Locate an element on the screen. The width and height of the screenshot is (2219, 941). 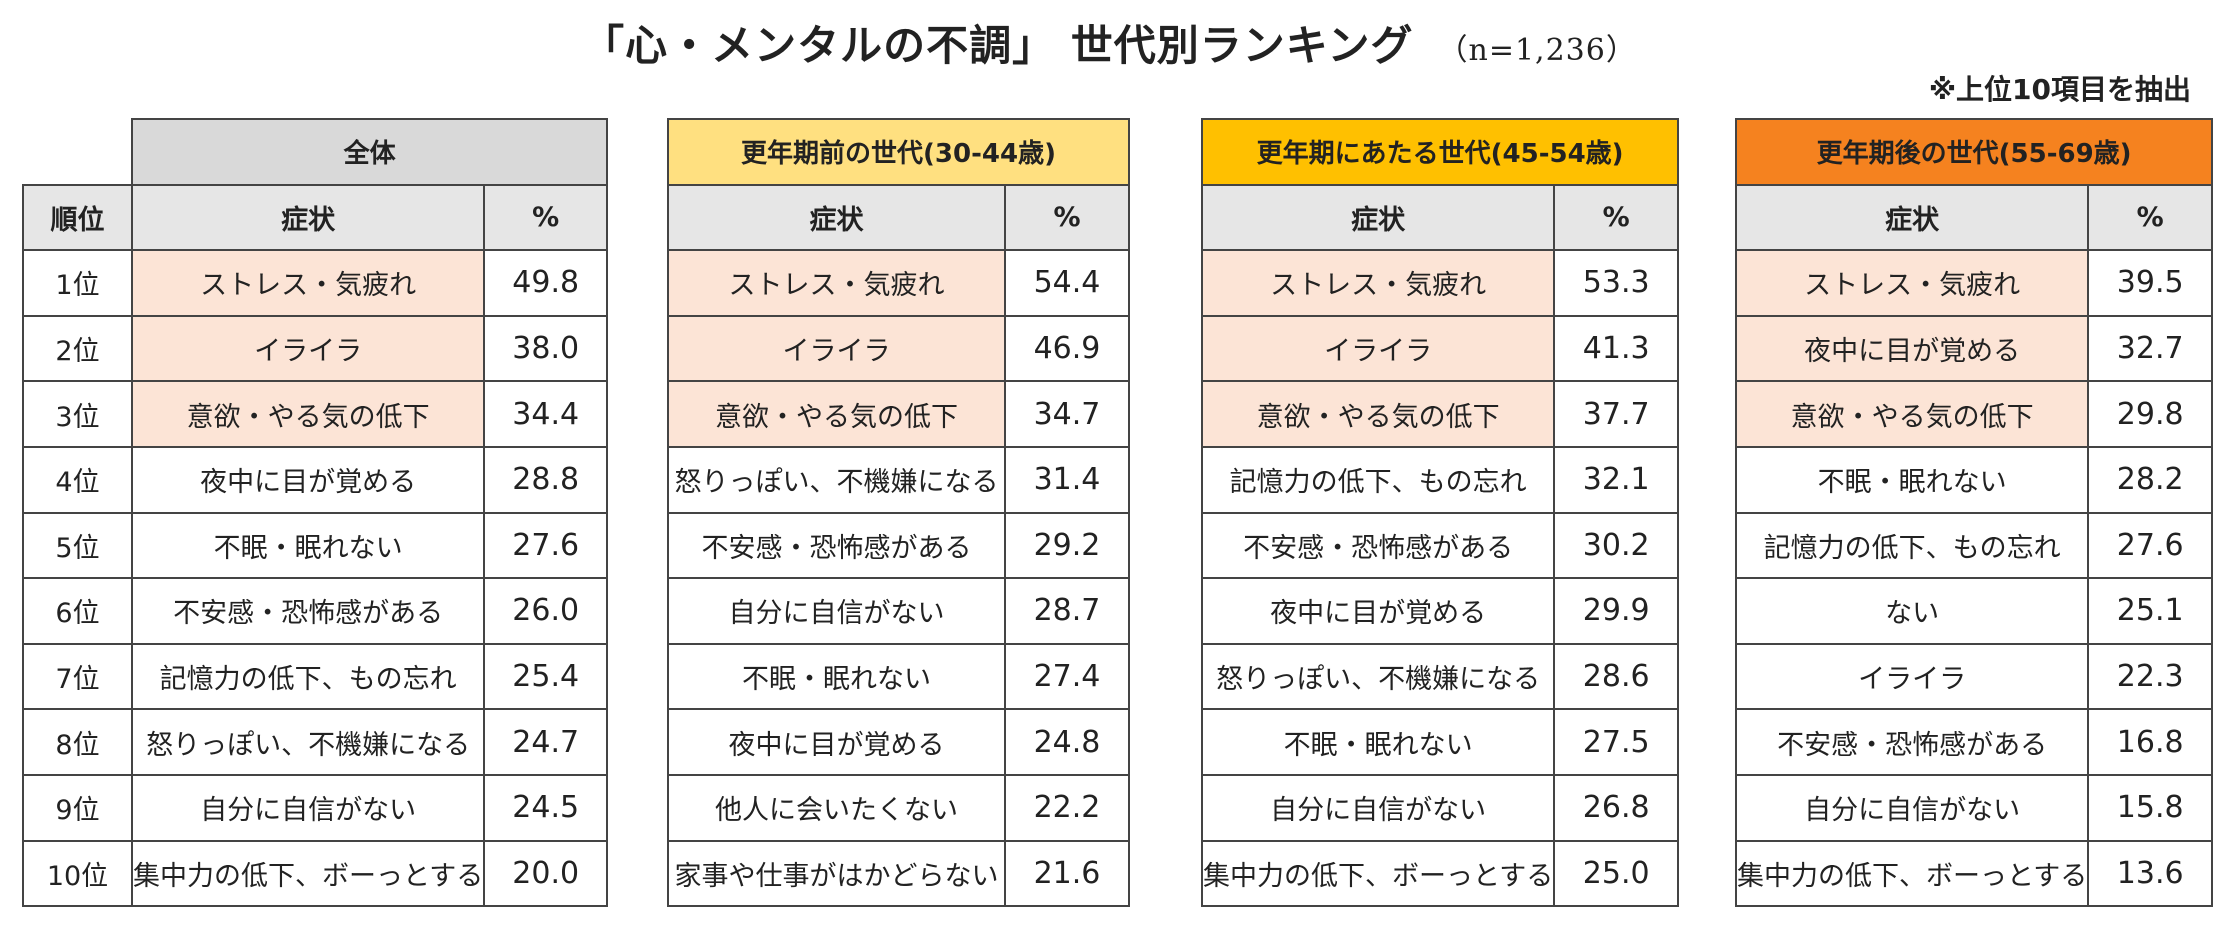
group-header: 全体 is located at coordinates (369, 152).